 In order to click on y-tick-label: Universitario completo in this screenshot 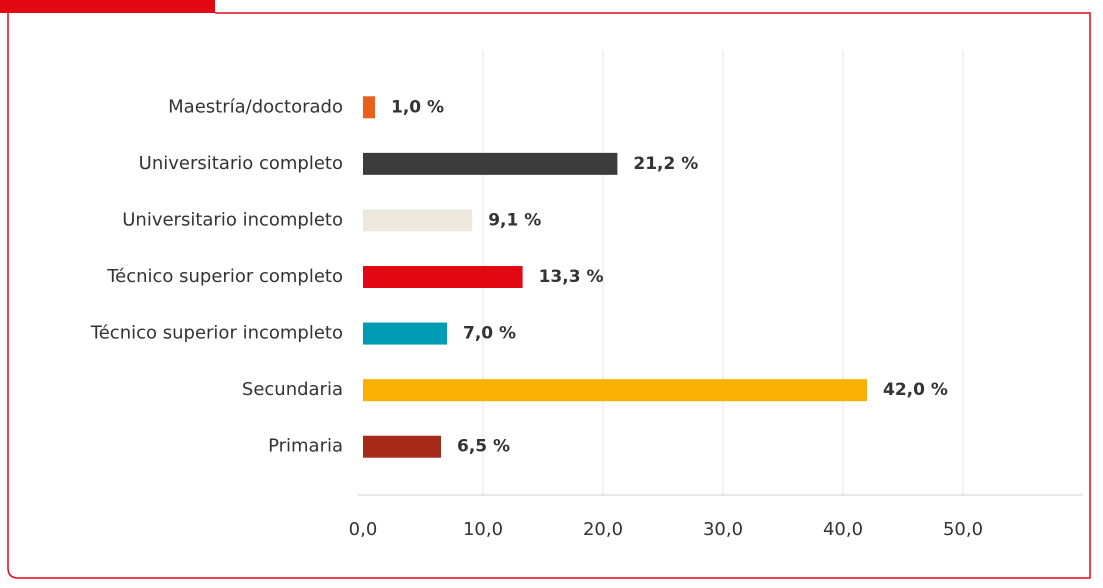, I will do `click(241, 163)`.